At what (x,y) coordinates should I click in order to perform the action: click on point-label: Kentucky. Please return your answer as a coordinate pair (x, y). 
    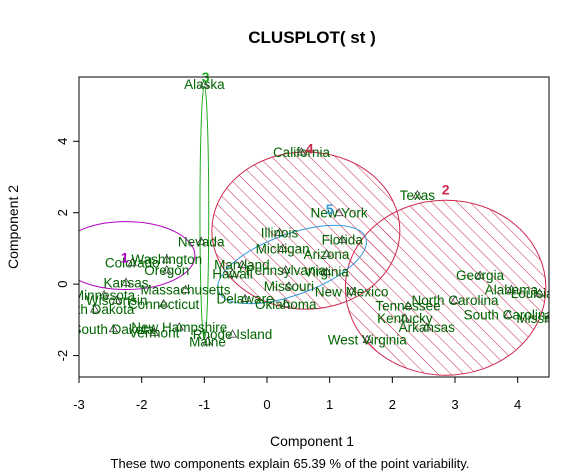
    Looking at the image, I should click on (405, 318).